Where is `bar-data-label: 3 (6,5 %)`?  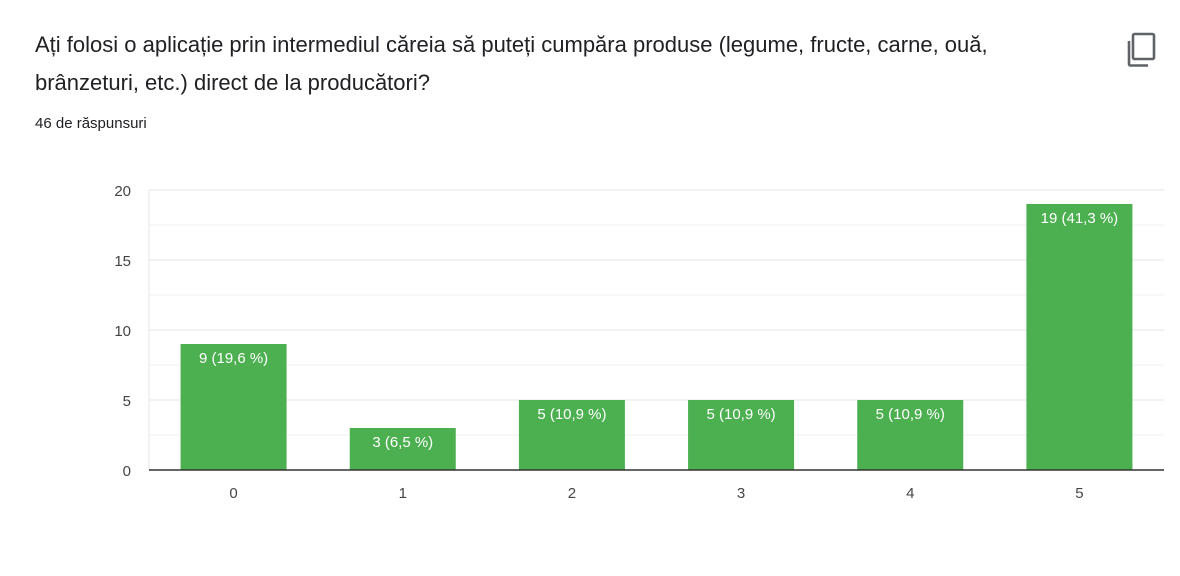
bar-data-label: 3 (6,5 %) is located at coordinates (402, 442).